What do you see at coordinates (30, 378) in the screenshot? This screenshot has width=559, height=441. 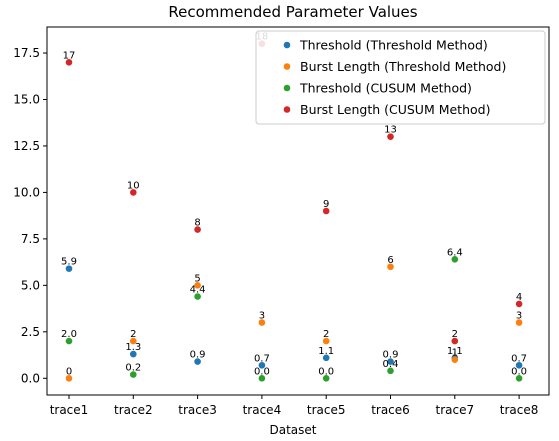 I see `y-tick-label: 0.0` at bounding box center [30, 378].